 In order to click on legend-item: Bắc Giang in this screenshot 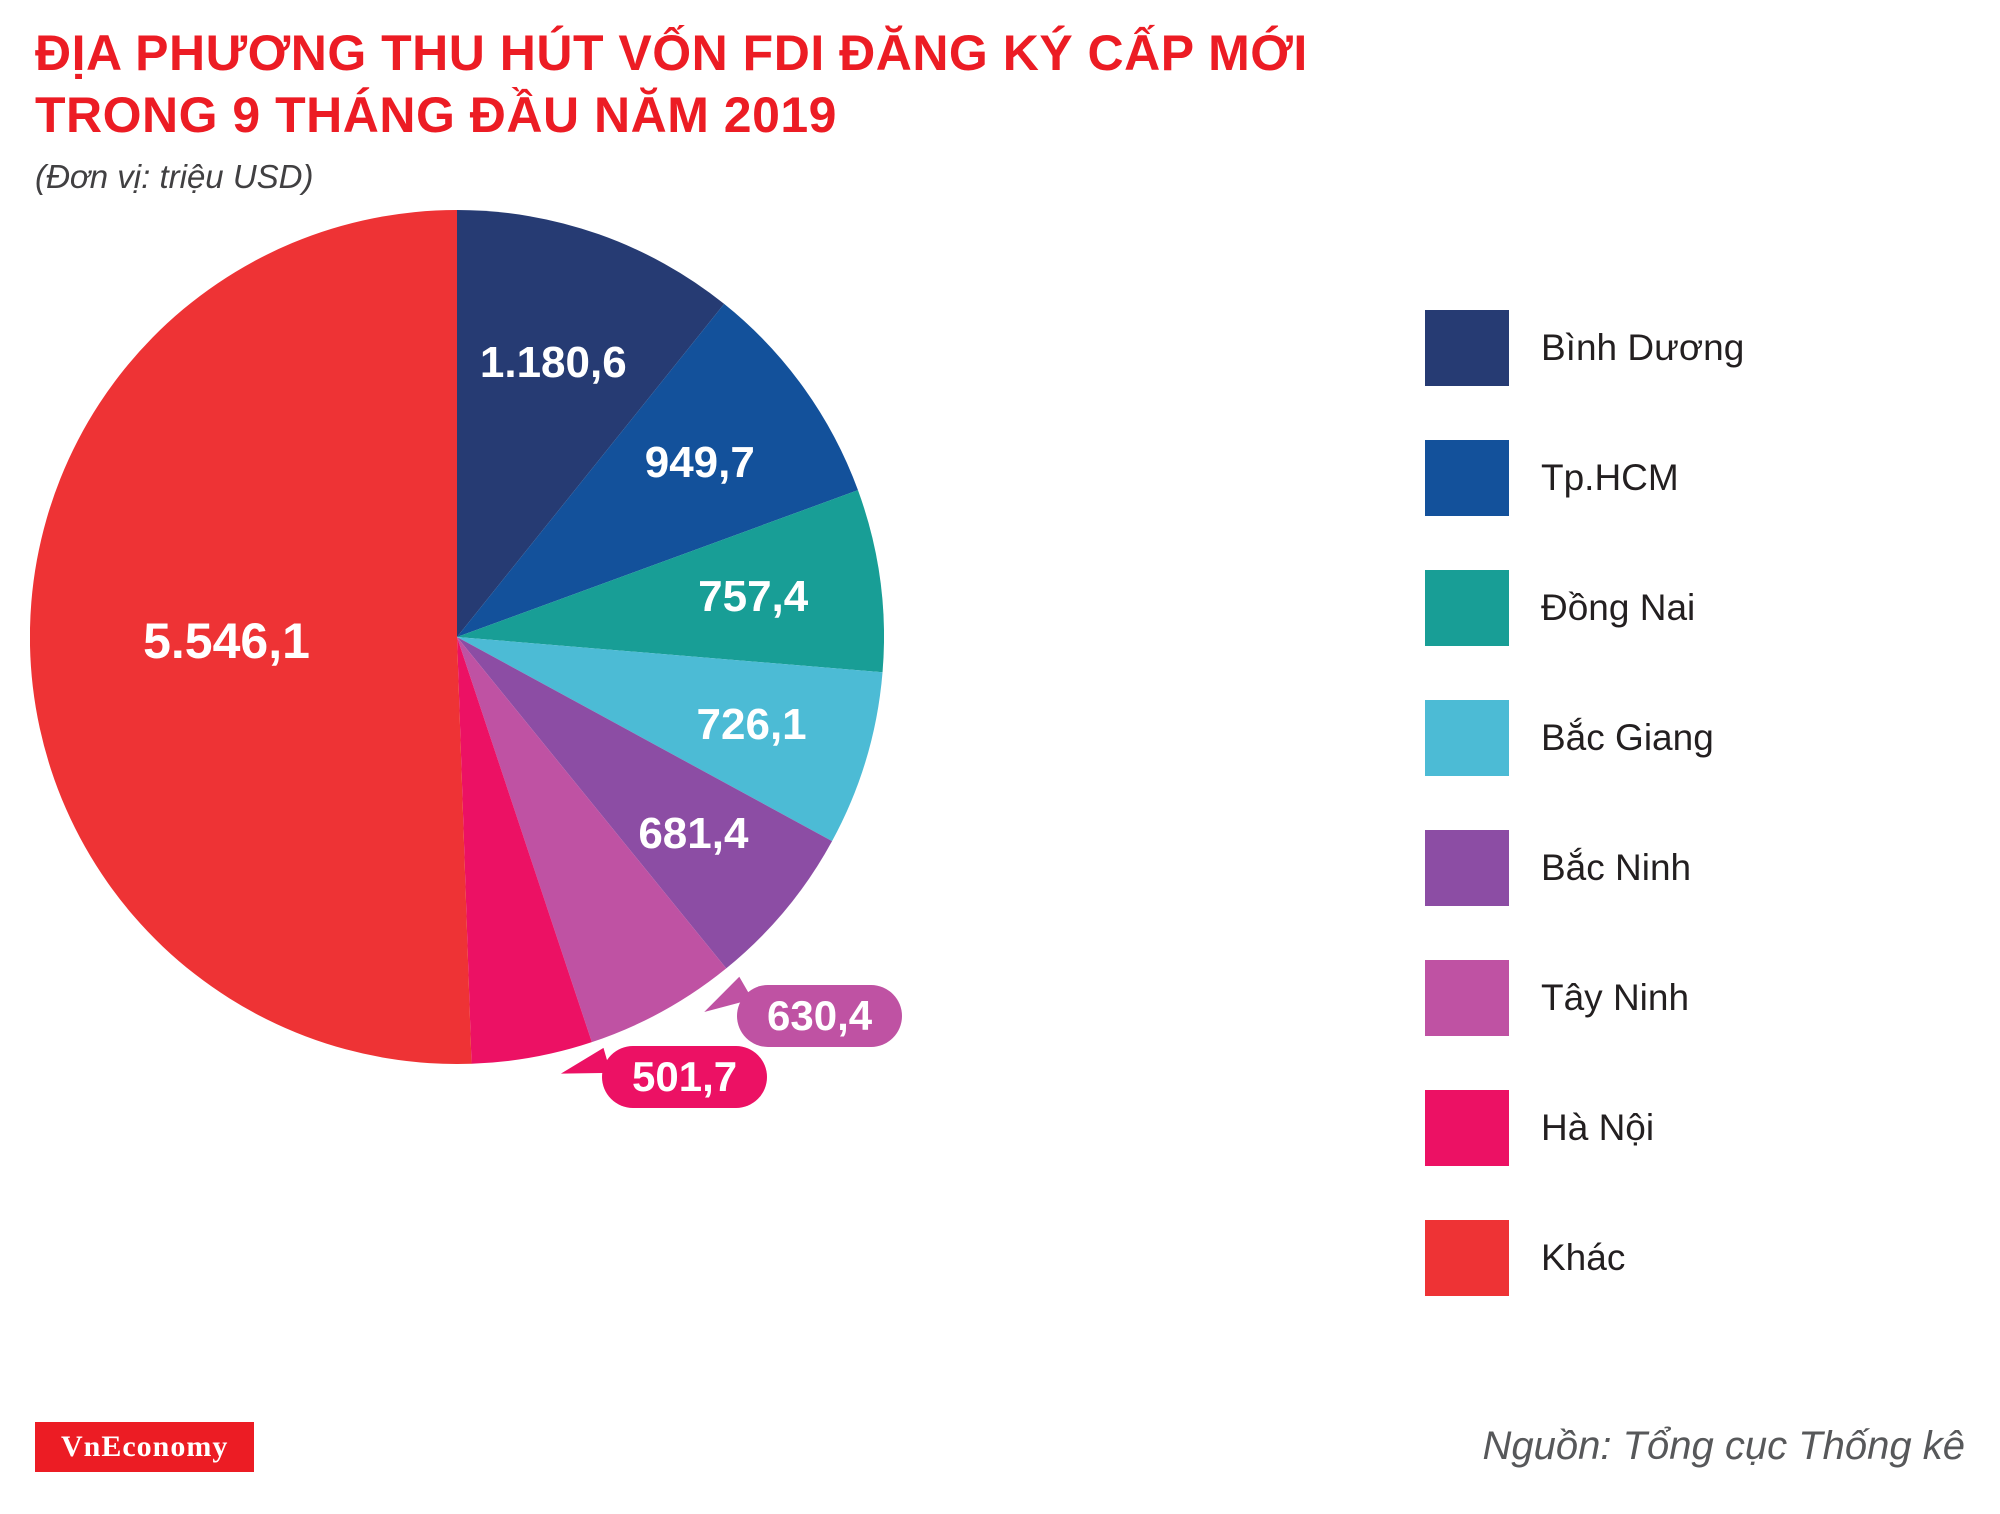, I will do `click(1584, 738)`.